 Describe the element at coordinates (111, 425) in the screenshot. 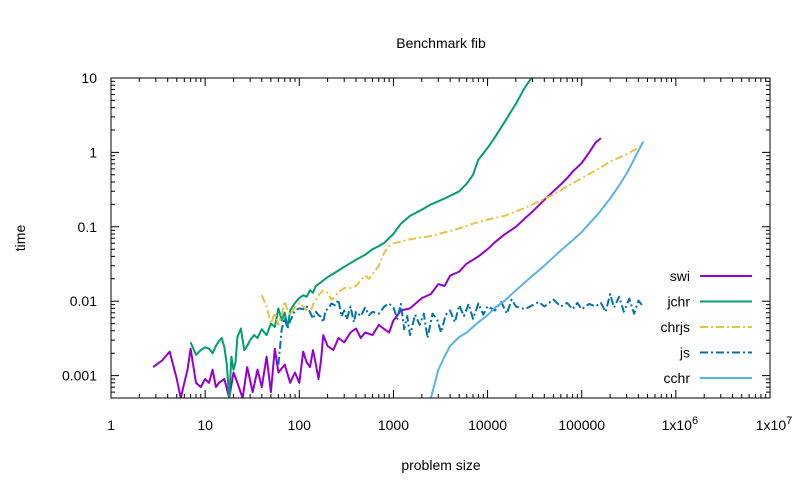

I see `x-tick-label: 1` at that location.